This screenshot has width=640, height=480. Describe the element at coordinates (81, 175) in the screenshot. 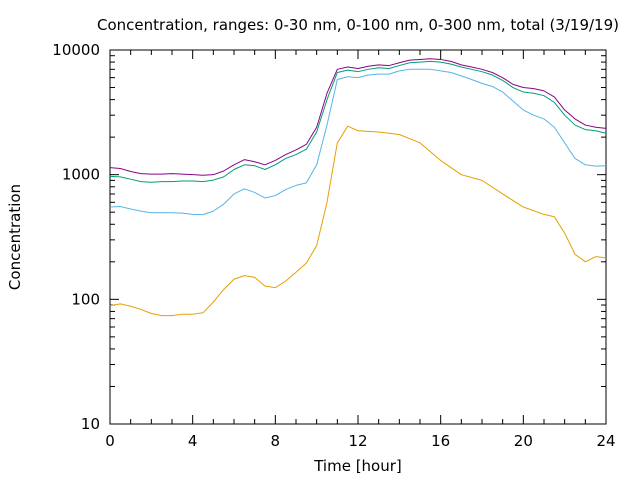

I see `y-tick-label: 1000` at that location.